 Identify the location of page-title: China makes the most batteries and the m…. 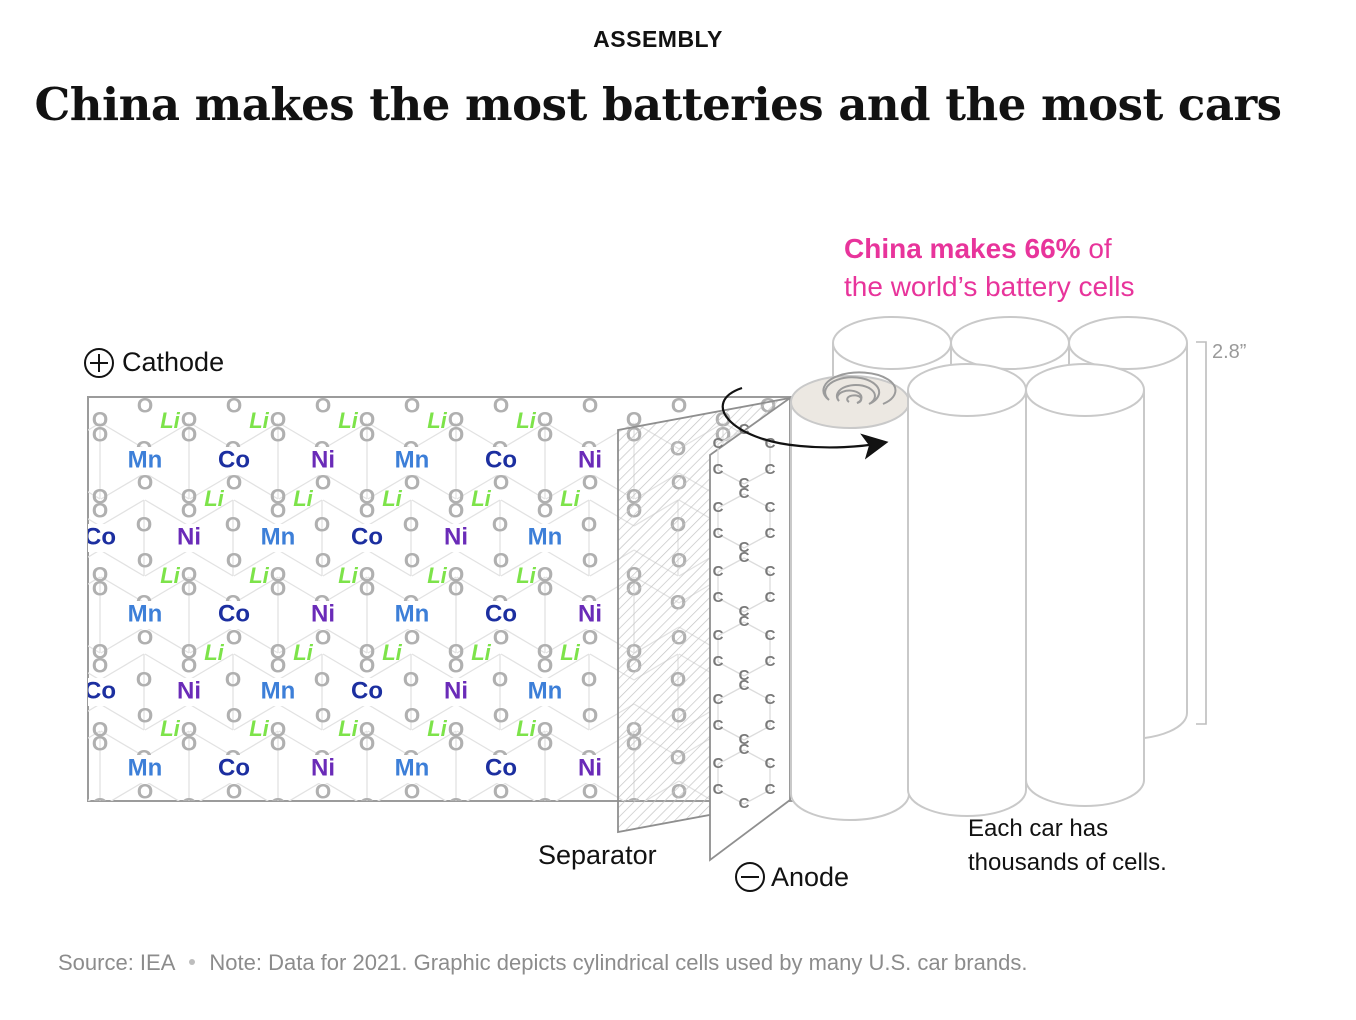
(658, 104).